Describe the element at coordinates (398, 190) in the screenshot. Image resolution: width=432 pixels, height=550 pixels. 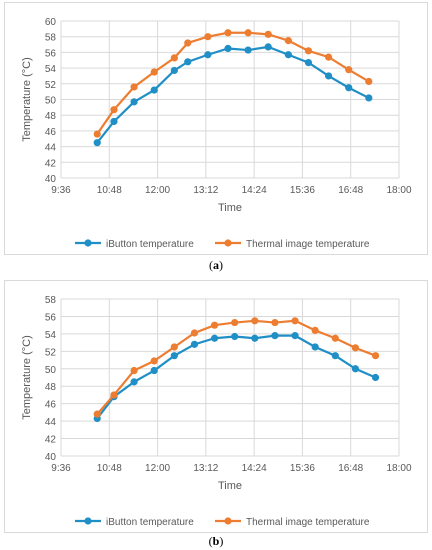
I see `x-tick-label: 18:00` at that location.